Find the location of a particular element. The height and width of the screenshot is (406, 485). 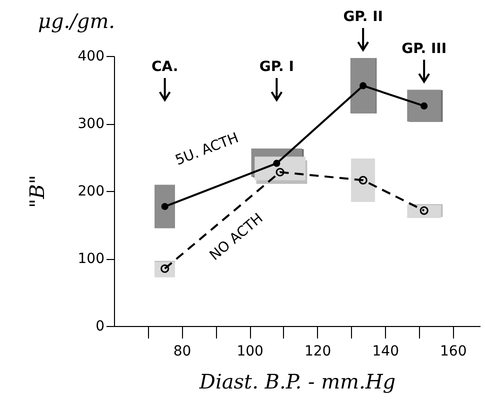

text: GP. II is located at coordinates (363, 17).